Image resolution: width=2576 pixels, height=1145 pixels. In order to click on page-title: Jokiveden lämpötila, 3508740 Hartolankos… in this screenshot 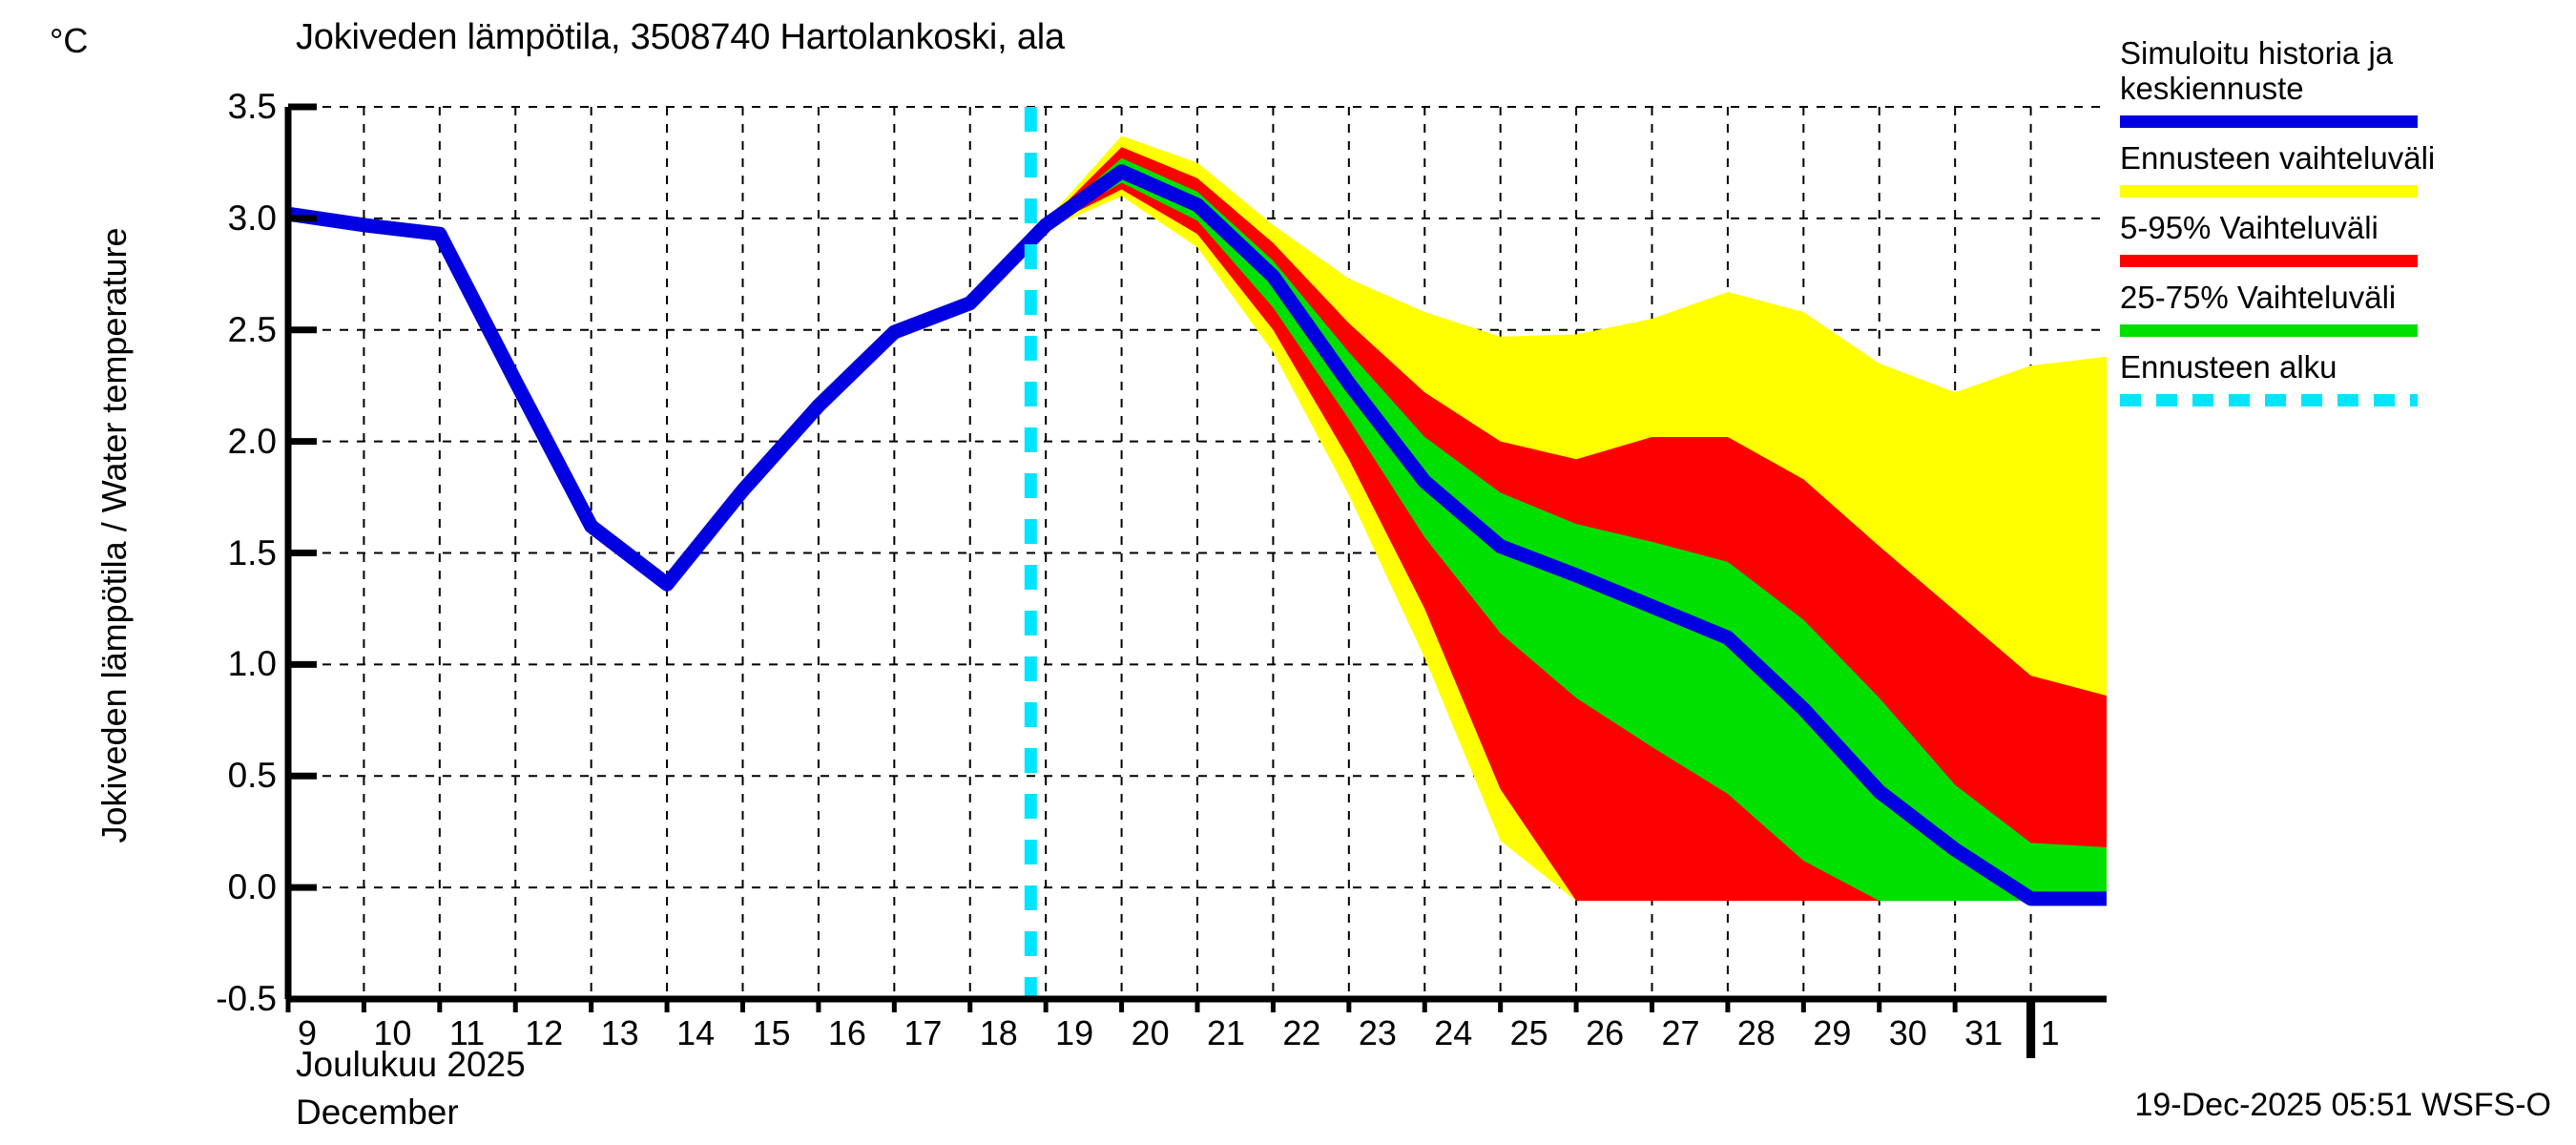, I will do `click(680, 37)`.